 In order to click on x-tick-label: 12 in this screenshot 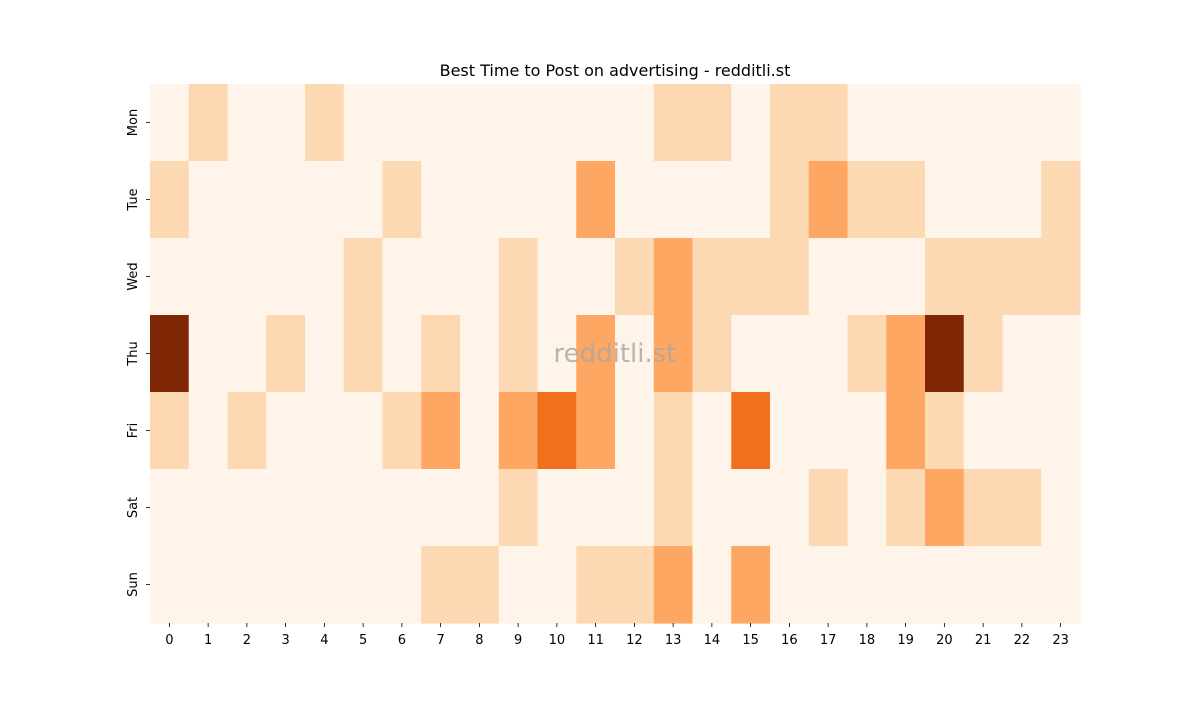, I will do `click(634, 640)`.